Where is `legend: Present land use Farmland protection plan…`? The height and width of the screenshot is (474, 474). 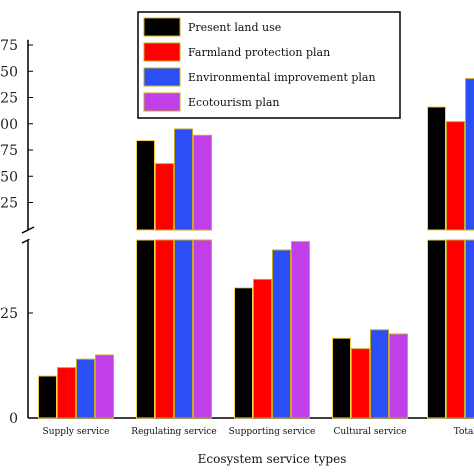
legend: Present land use Farmland protection plan… is located at coordinates (269, 65).